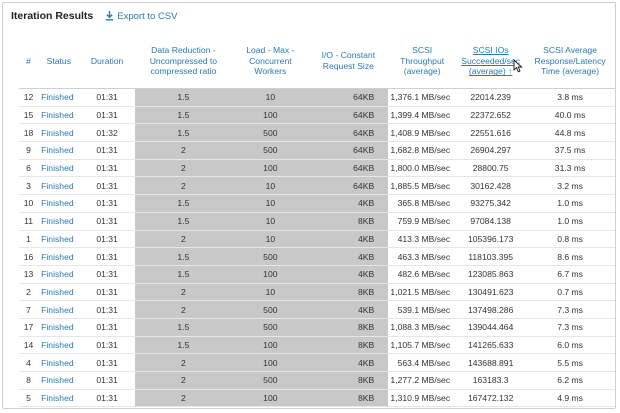  What do you see at coordinates (107, 133) in the screenshot?
I see `cell-duration: 01:32` at bounding box center [107, 133].